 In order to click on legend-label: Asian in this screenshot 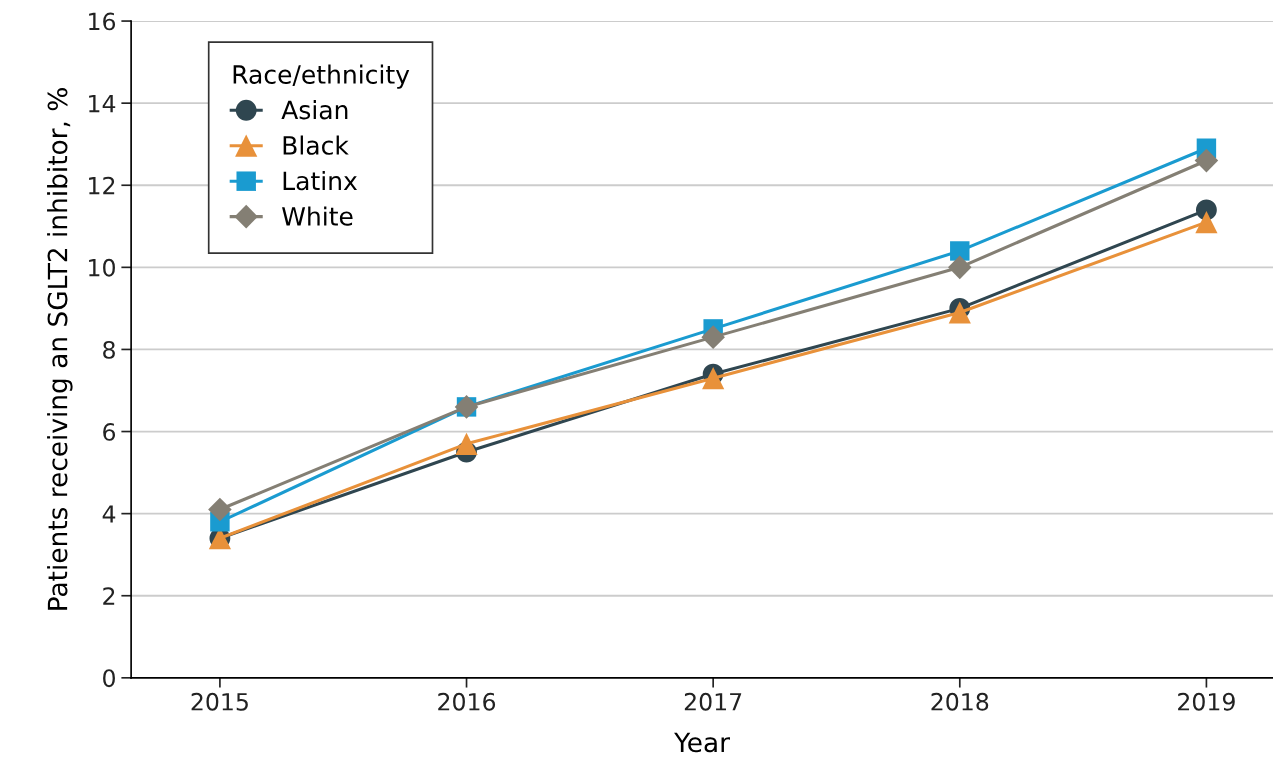, I will do `click(314, 110)`.